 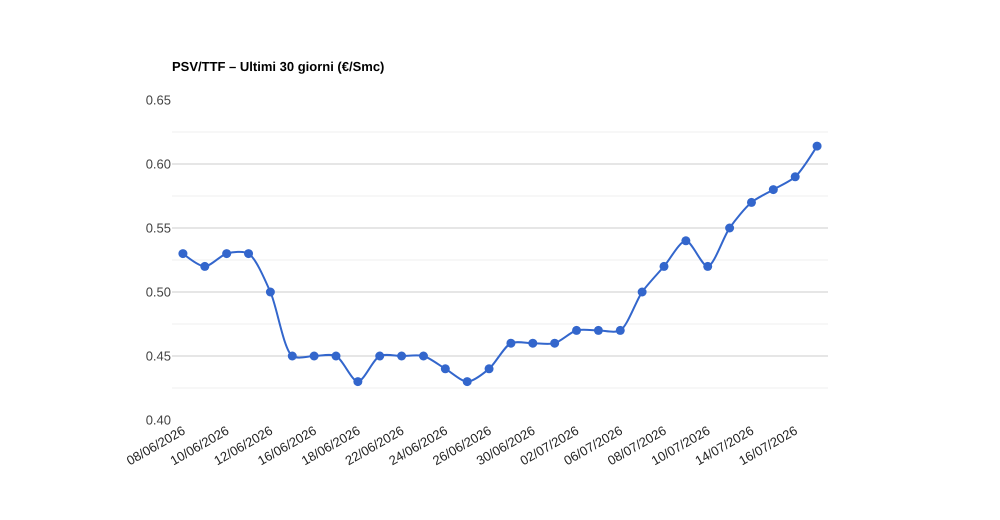 What do you see at coordinates (158, 100) in the screenshot?
I see `y-tick-label: 0.65` at bounding box center [158, 100].